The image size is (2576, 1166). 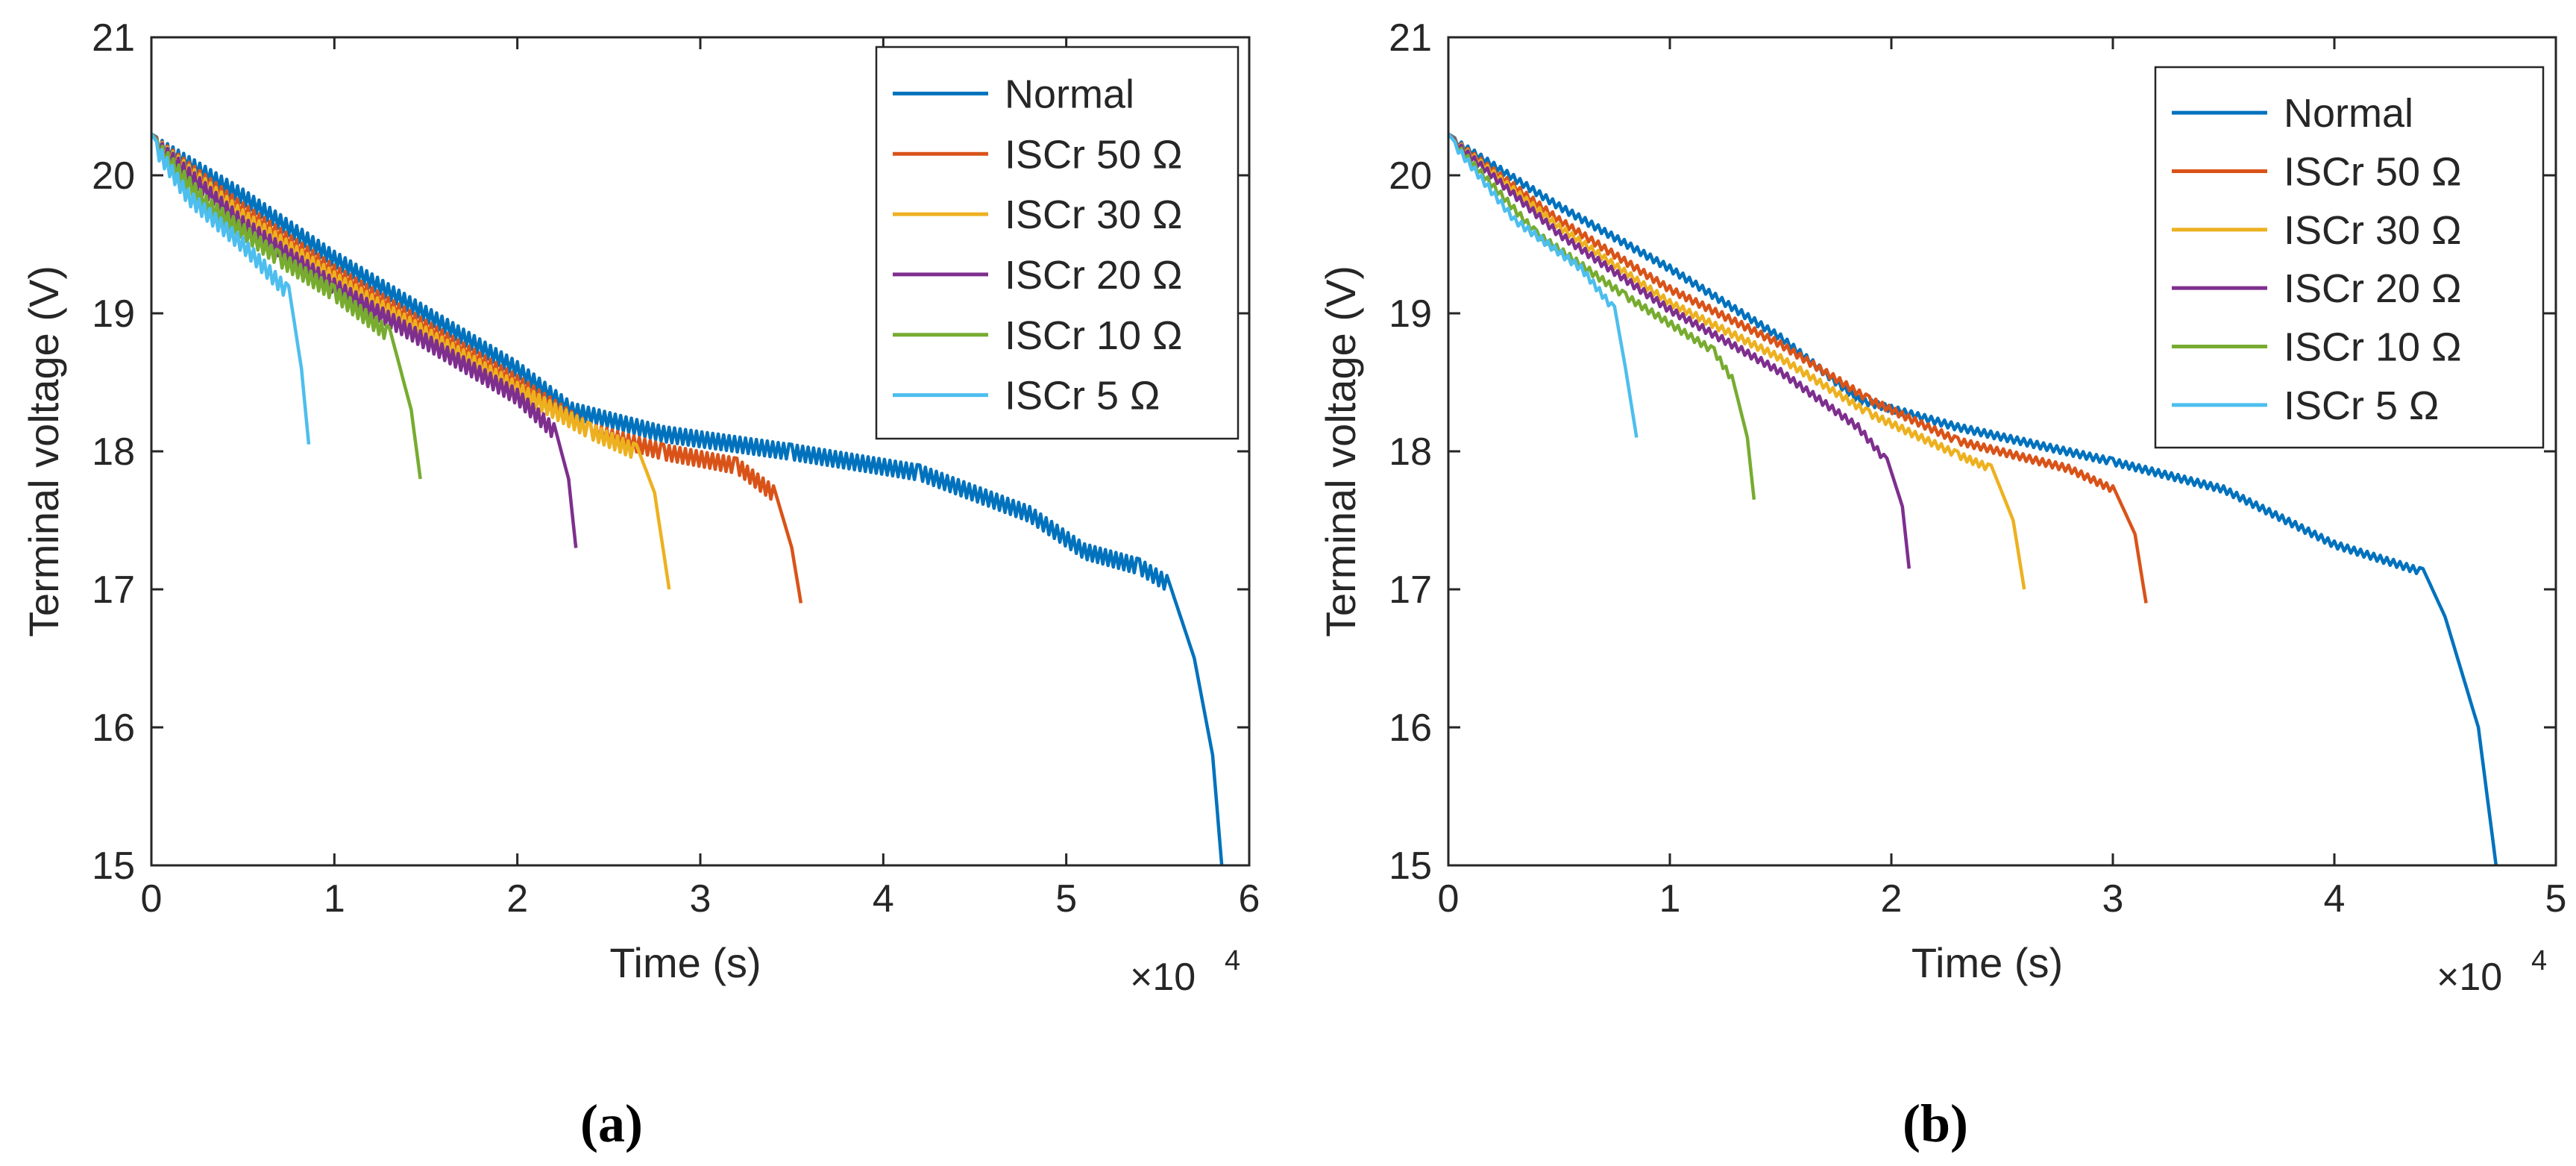 What do you see at coordinates (1250, 899) in the screenshot?
I see `x-tick-label: 6` at bounding box center [1250, 899].